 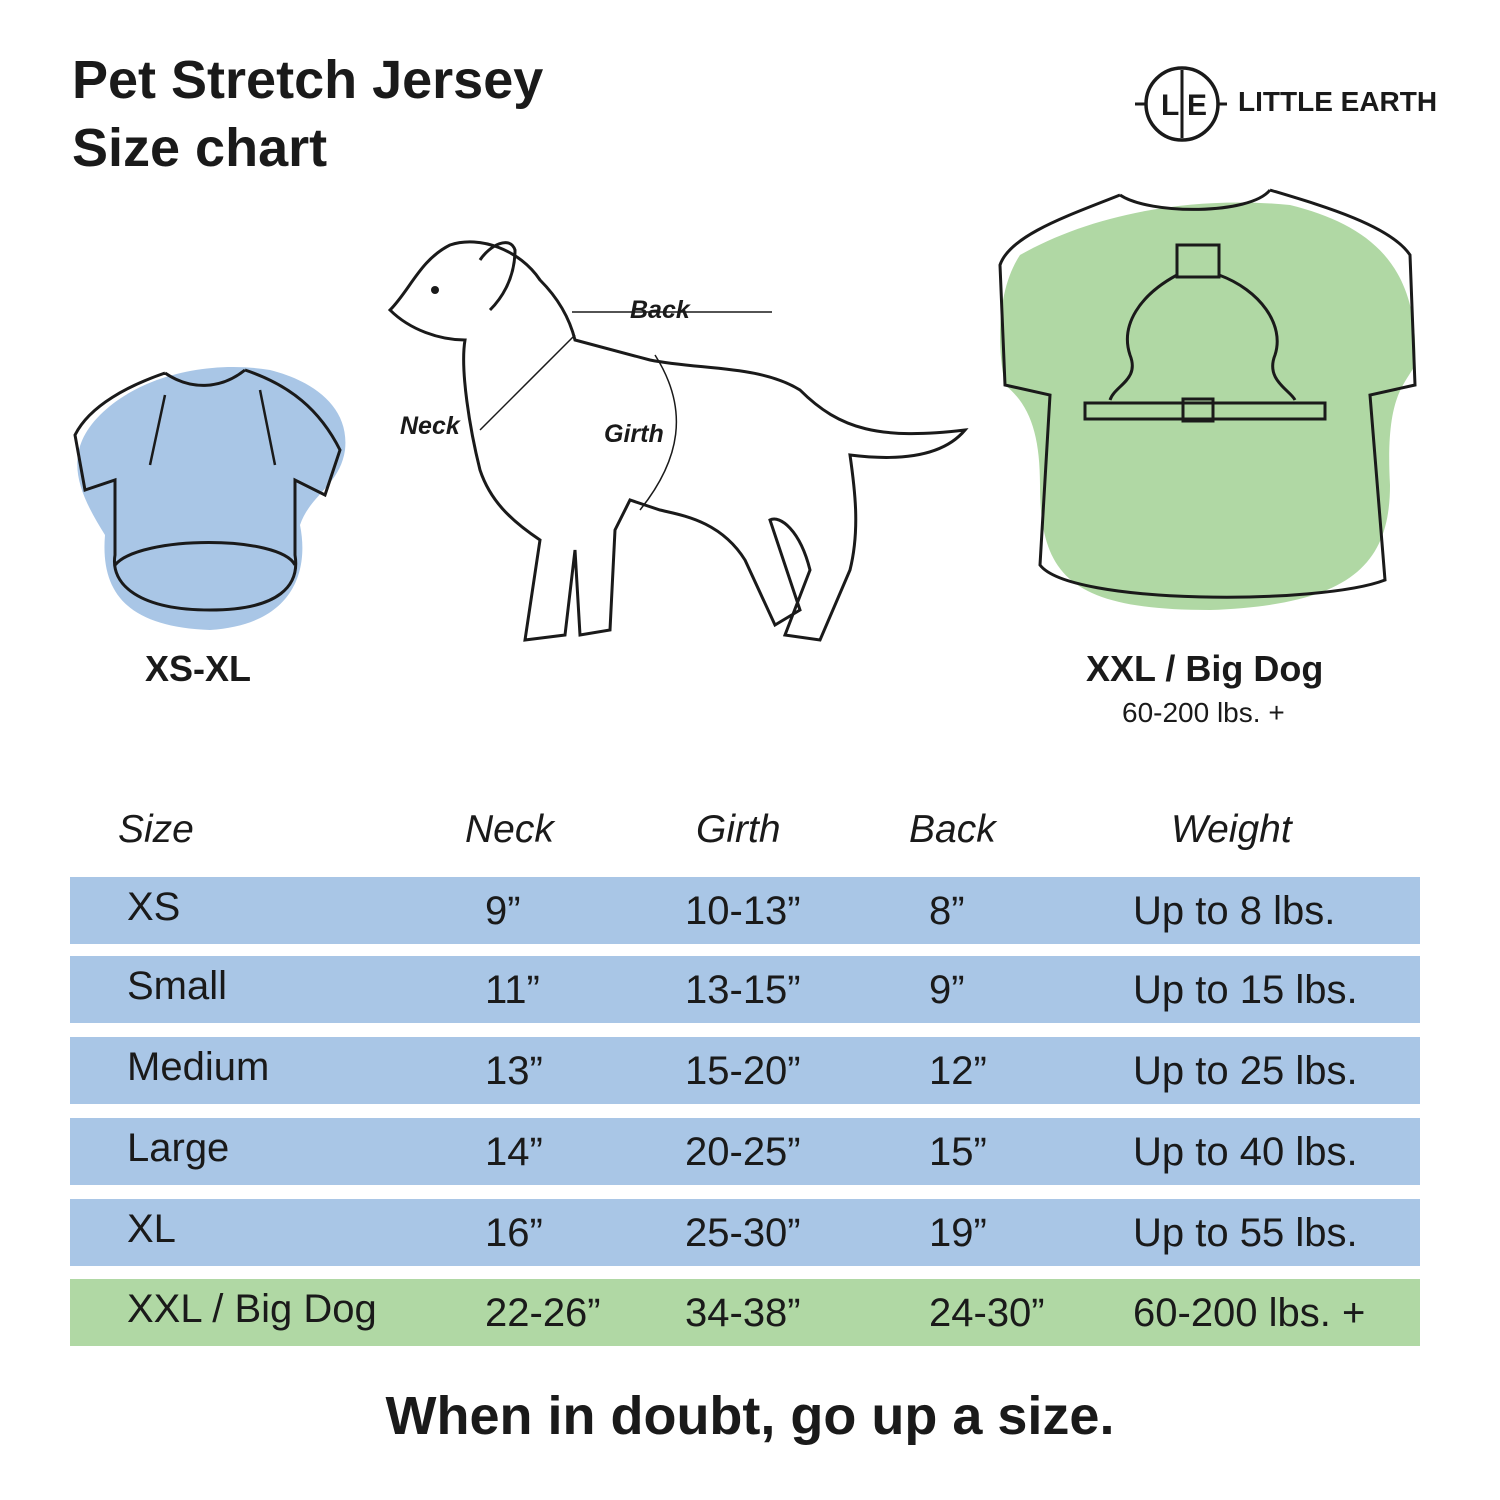 What do you see at coordinates (958, 1233) in the screenshot?
I see `cell-back: 19”` at bounding box center [958, 1233].